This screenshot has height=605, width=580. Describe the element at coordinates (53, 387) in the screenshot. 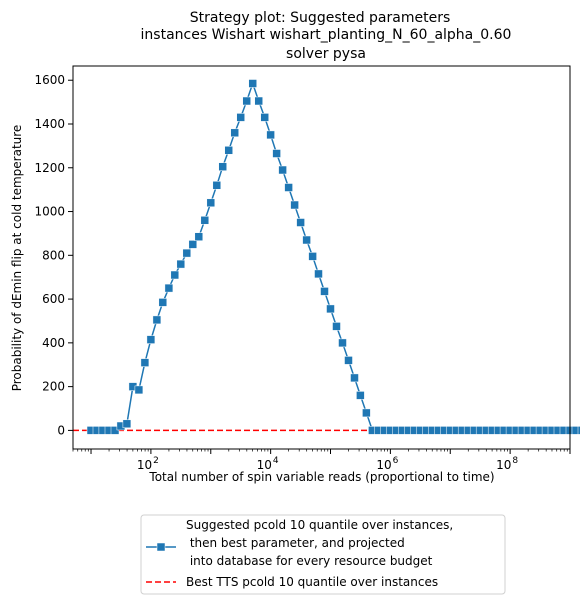

I see `y-tick-label: 200` at that location.